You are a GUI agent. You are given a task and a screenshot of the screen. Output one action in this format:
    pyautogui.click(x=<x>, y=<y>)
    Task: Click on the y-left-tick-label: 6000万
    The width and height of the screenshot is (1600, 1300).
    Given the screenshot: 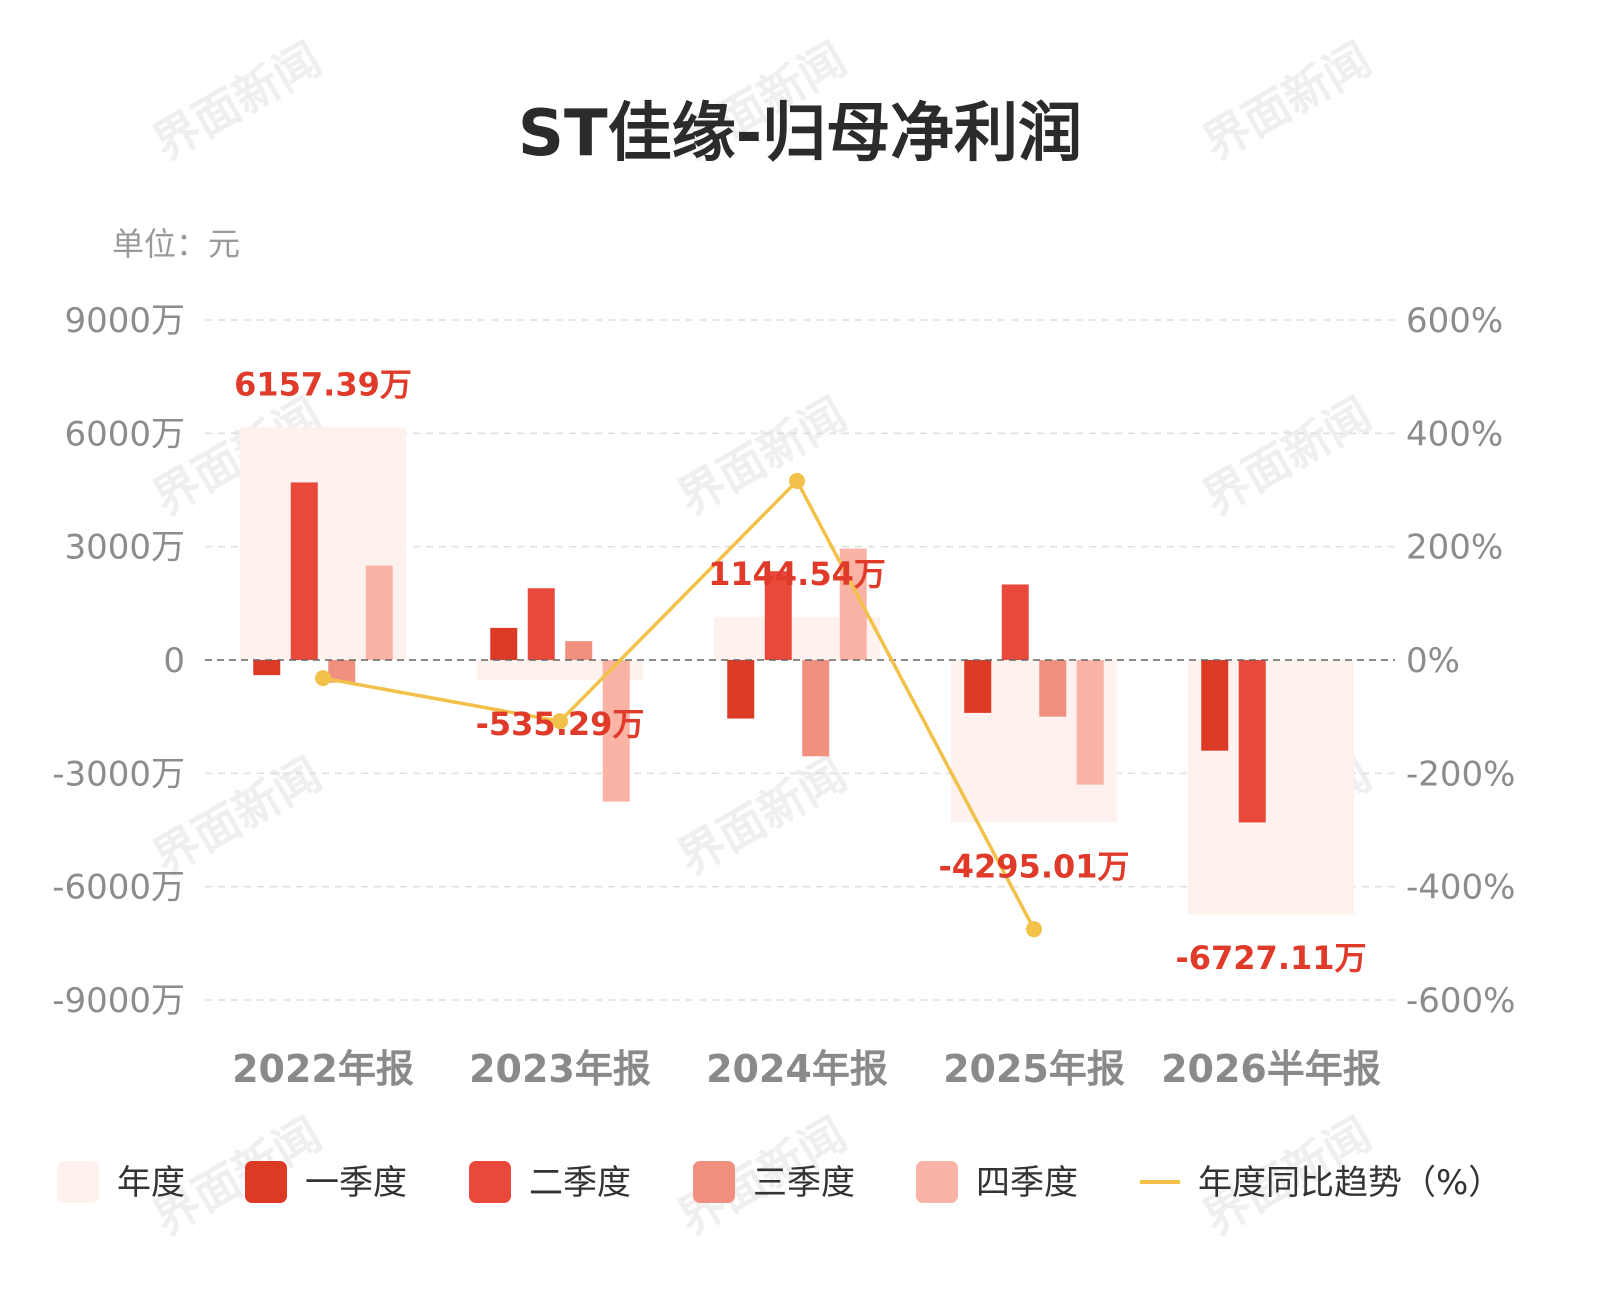 What is the action you would take?
    pyautogui.click(x=124, y=434)
    